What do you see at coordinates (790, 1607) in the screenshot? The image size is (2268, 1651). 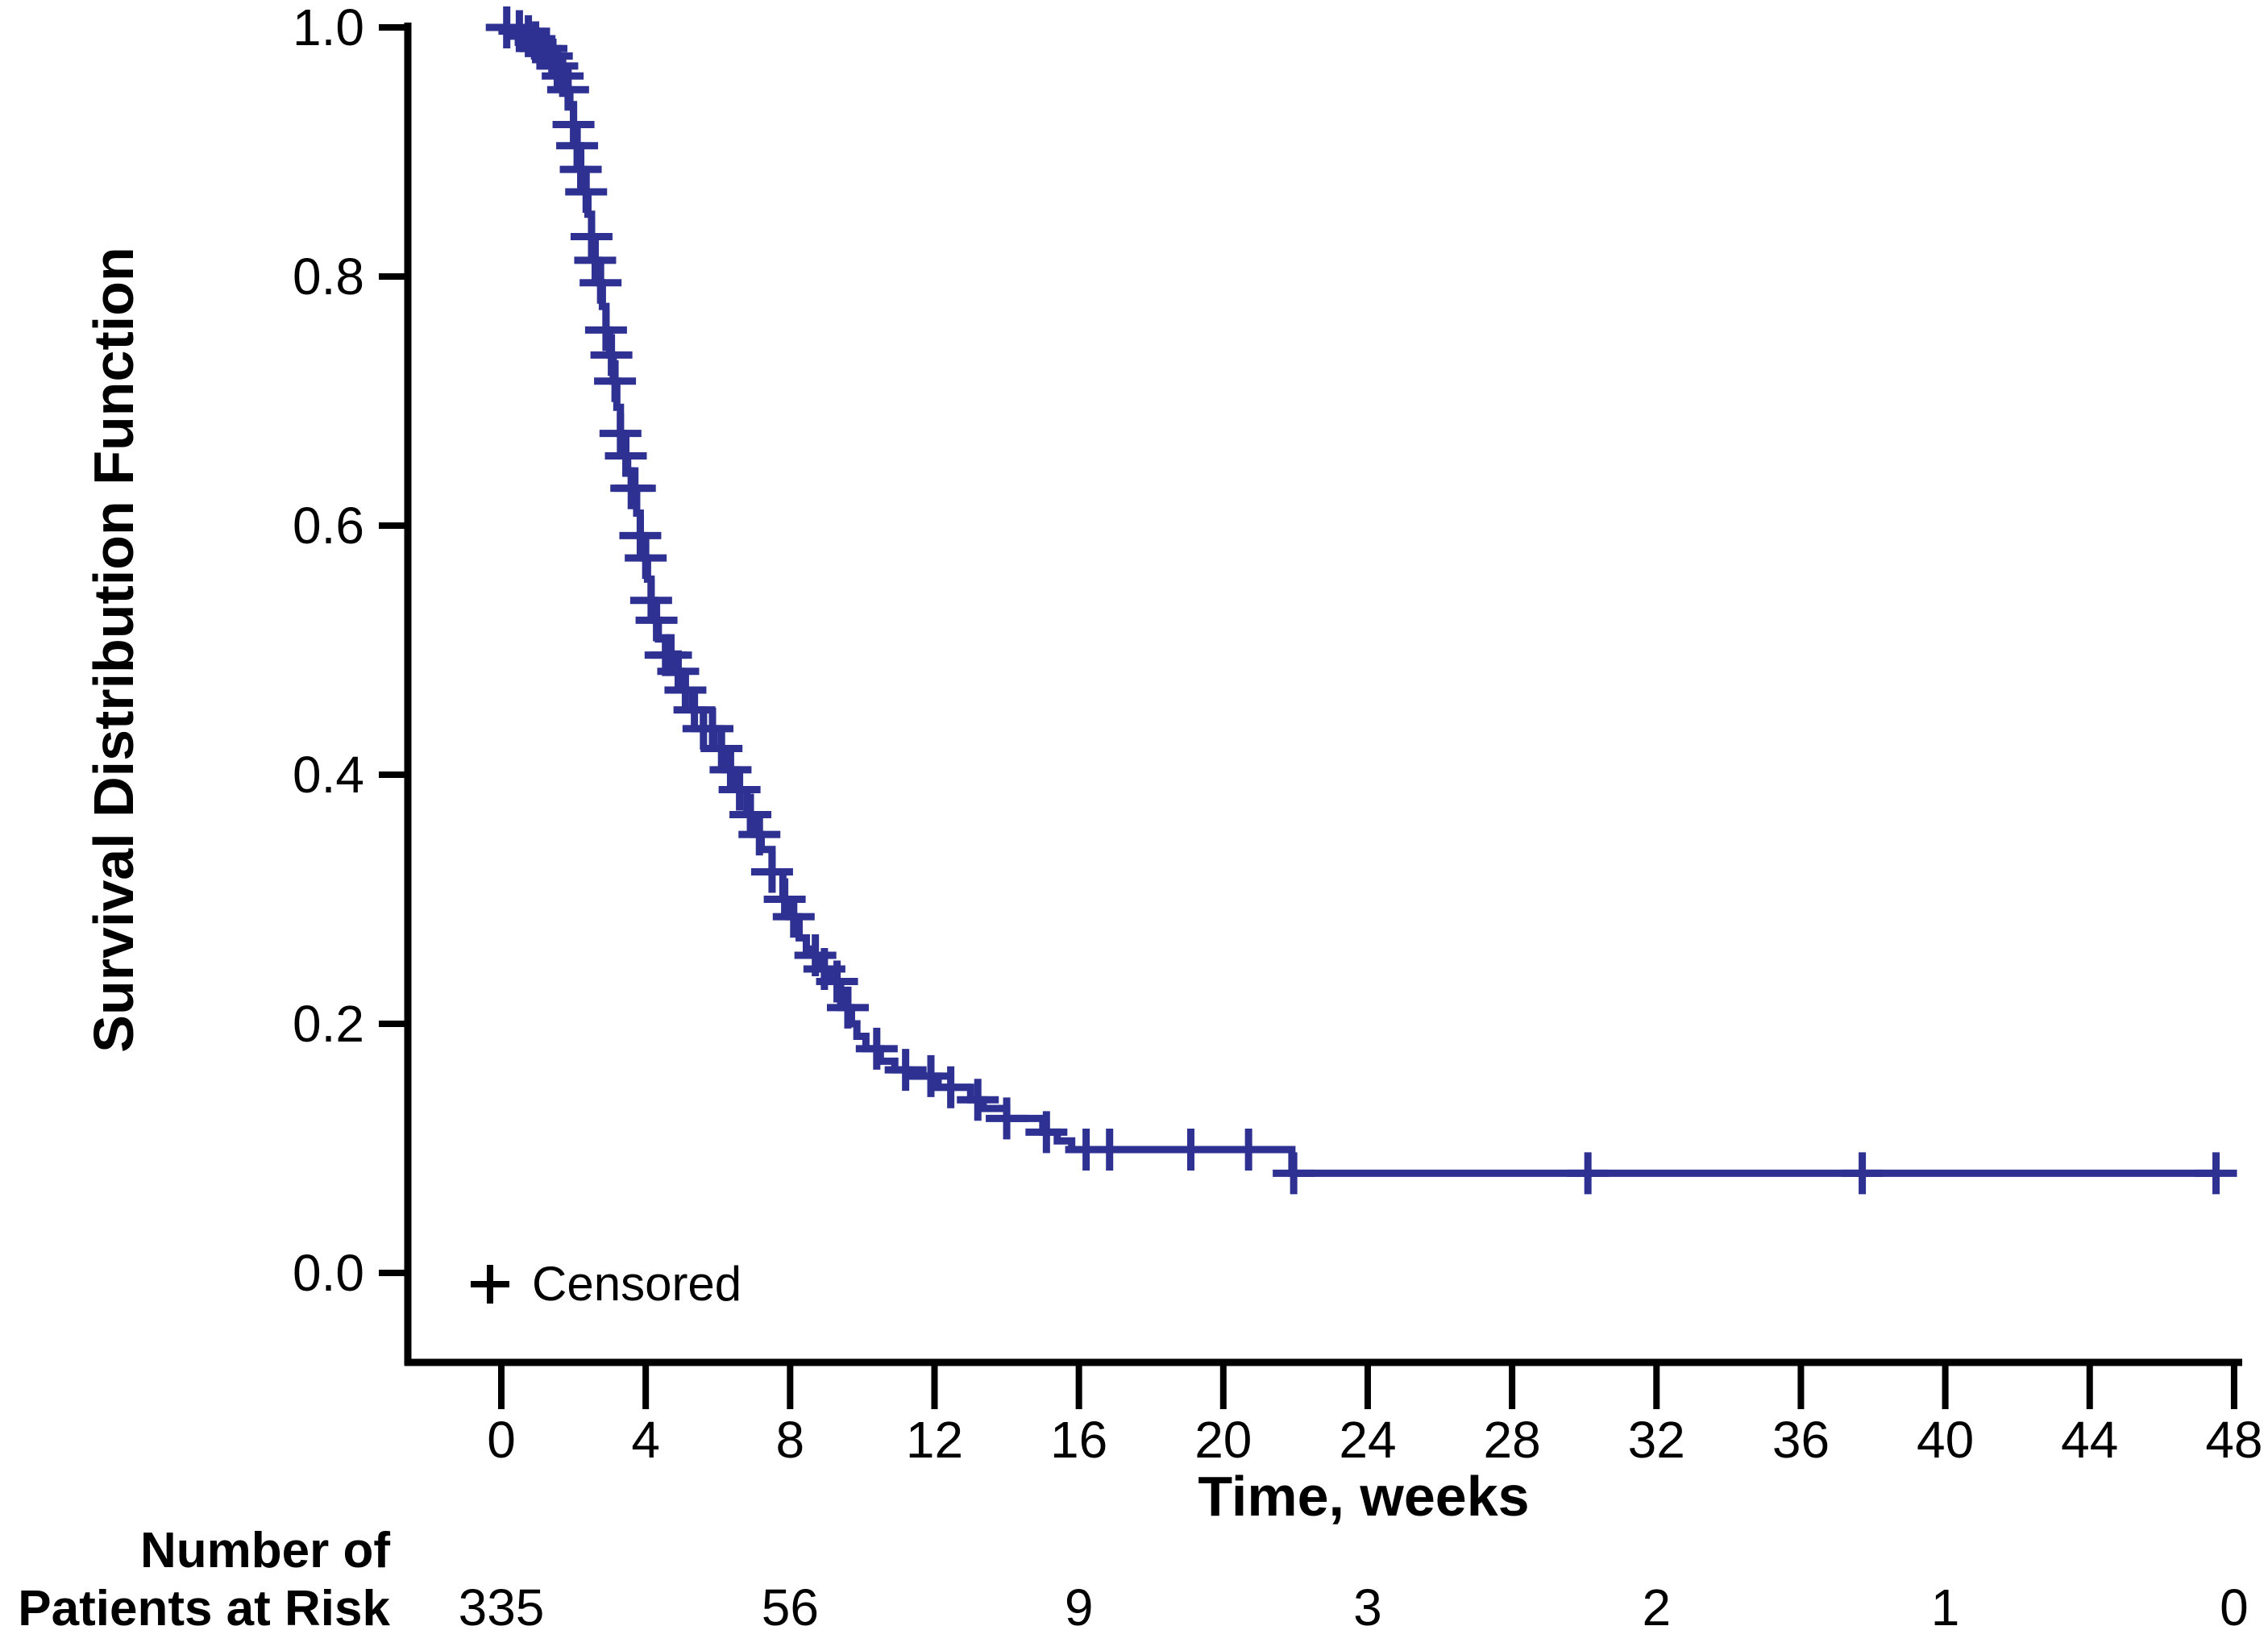 I see `risk-value: 56` at bounding box center [790, 1607].